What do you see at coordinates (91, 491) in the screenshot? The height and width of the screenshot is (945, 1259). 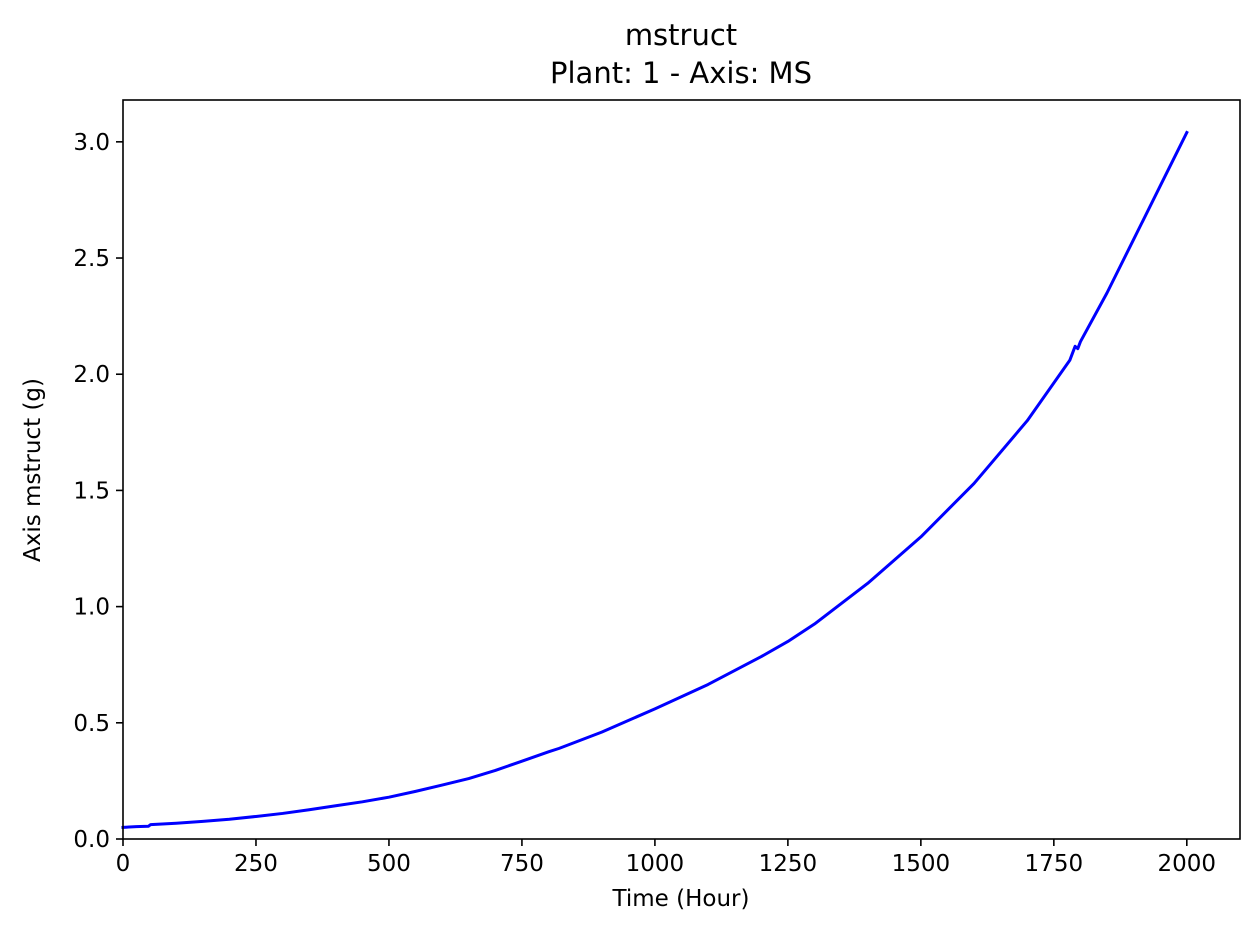 I see `y-tick-label: 1.5` at bounding box center [91, 491].